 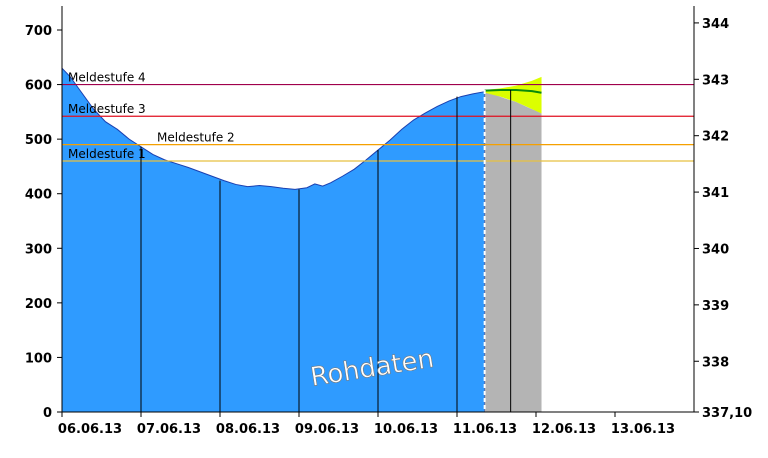 I want to click on right-tick-label: 344, so click(x=715, y=24).